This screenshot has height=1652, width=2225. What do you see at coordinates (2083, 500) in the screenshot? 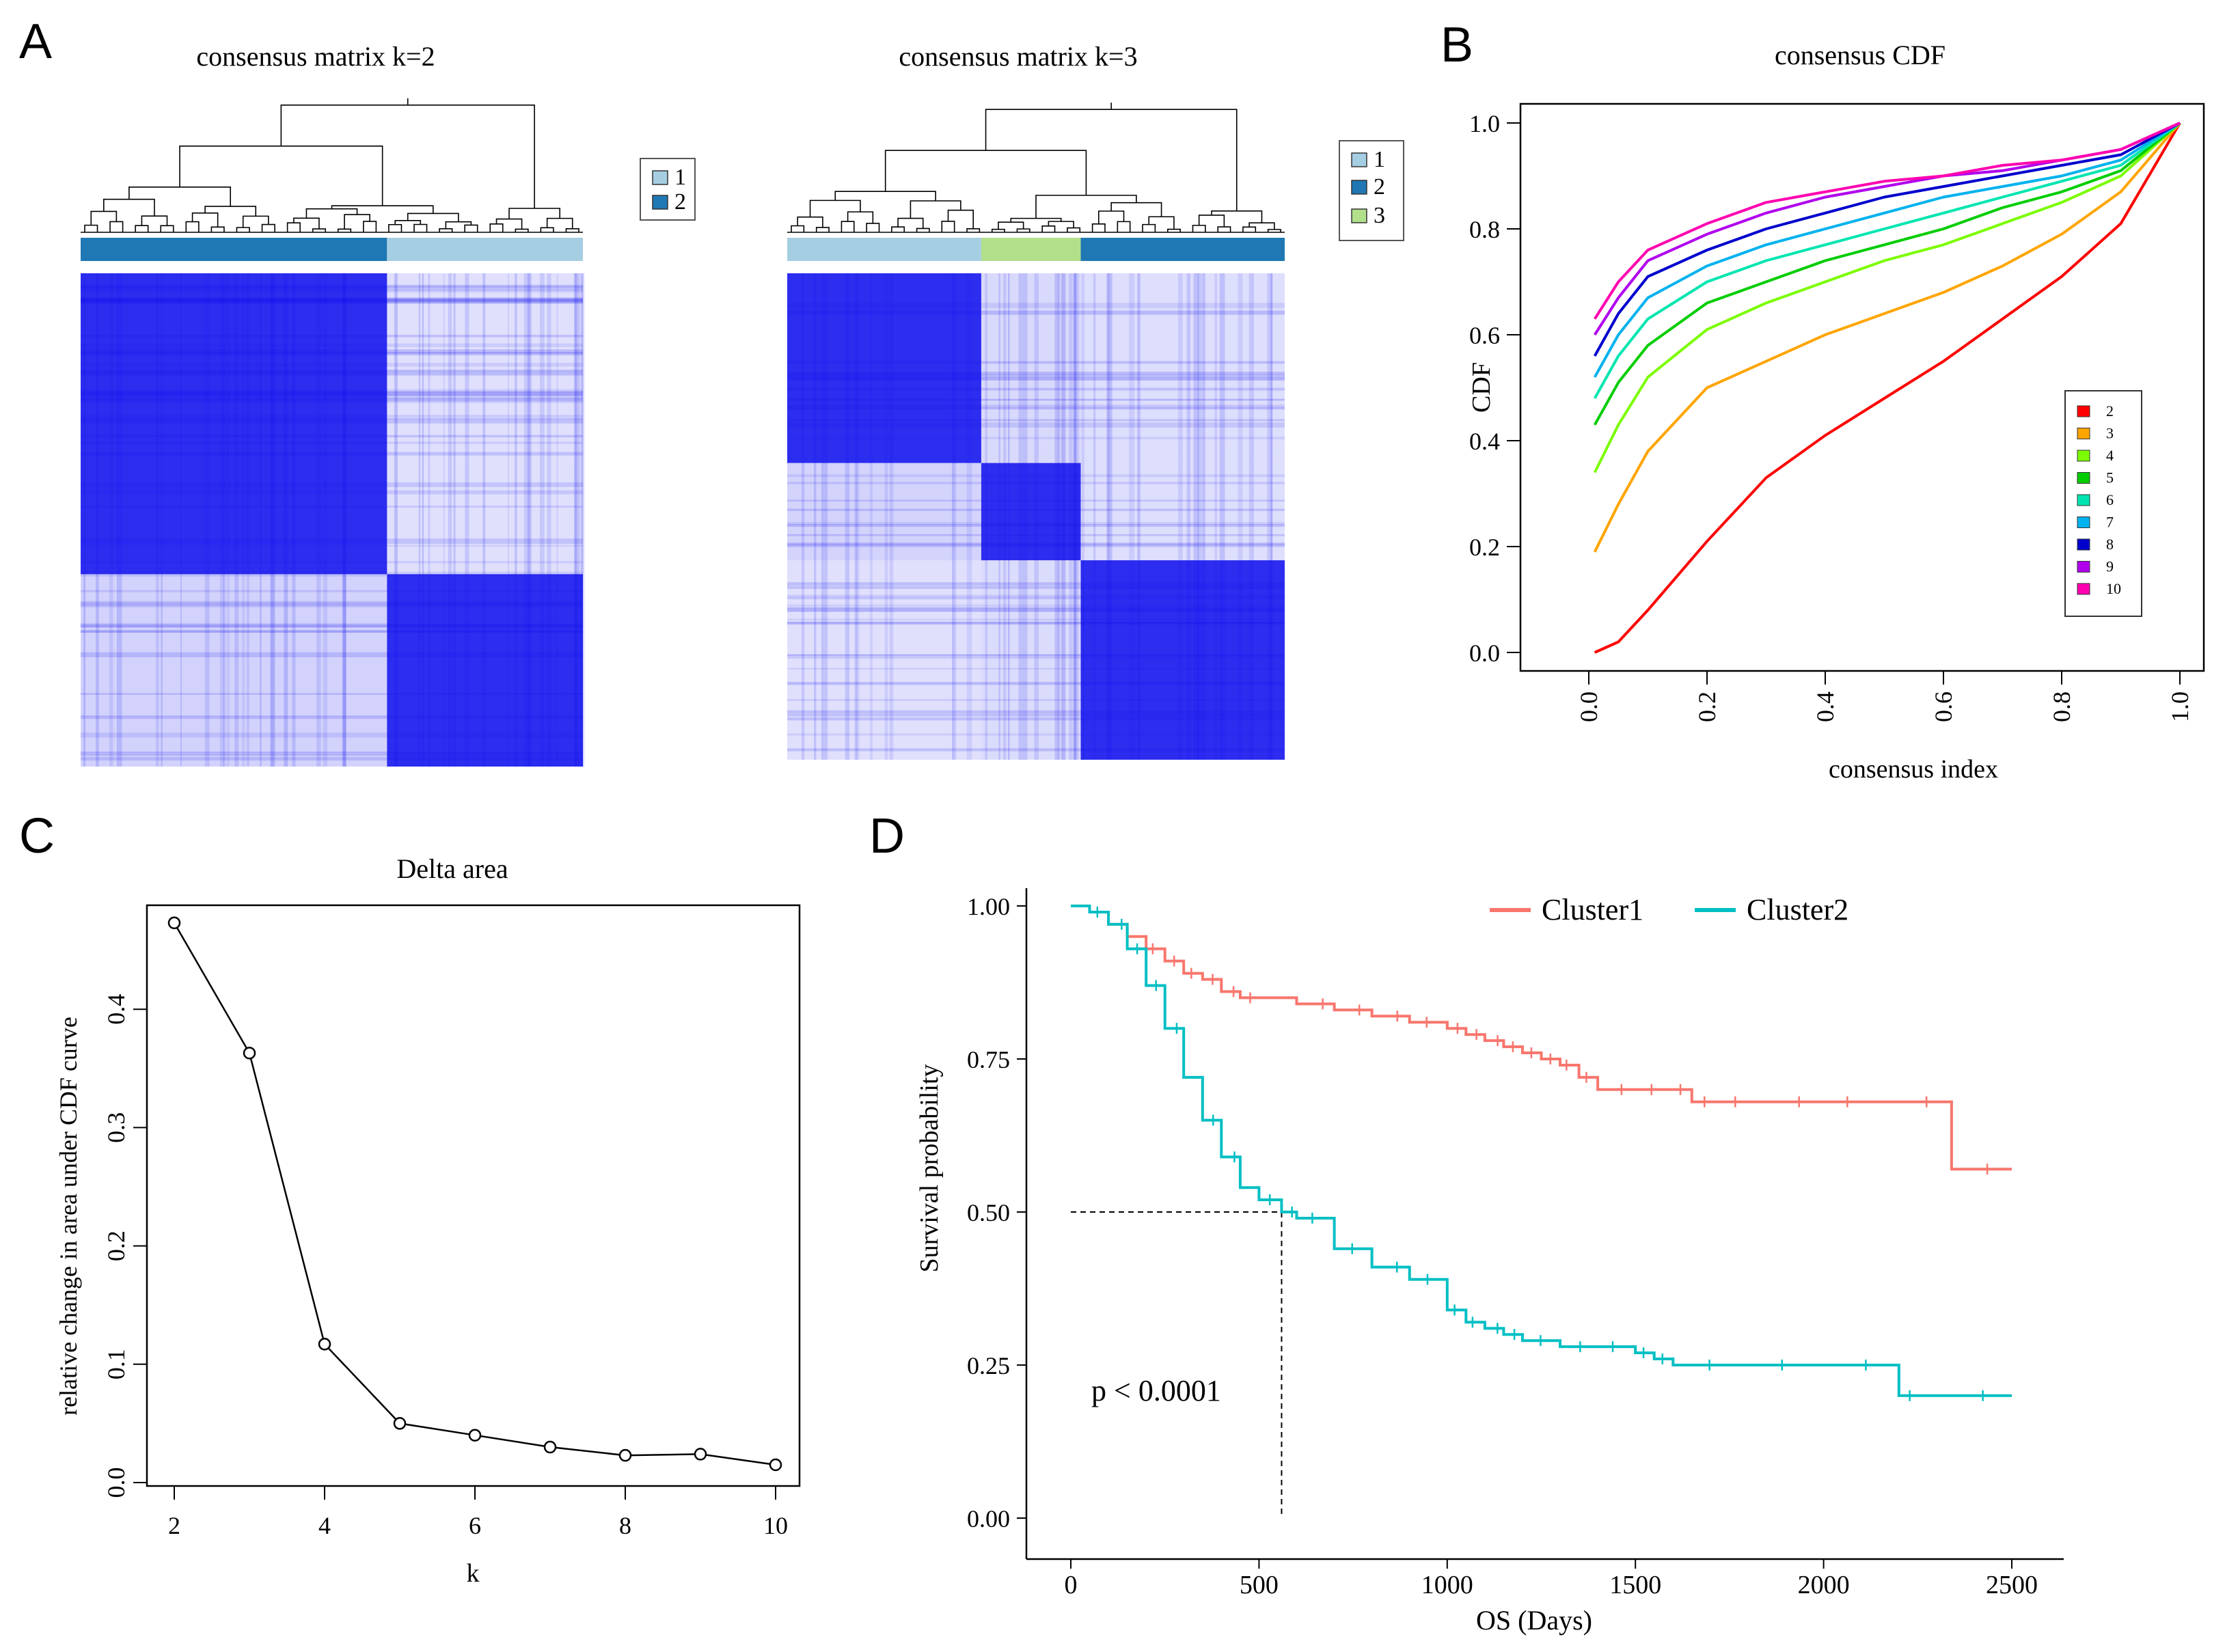
I see `cdf-legend-swatch-k6` at bounding box center [2083, 500].